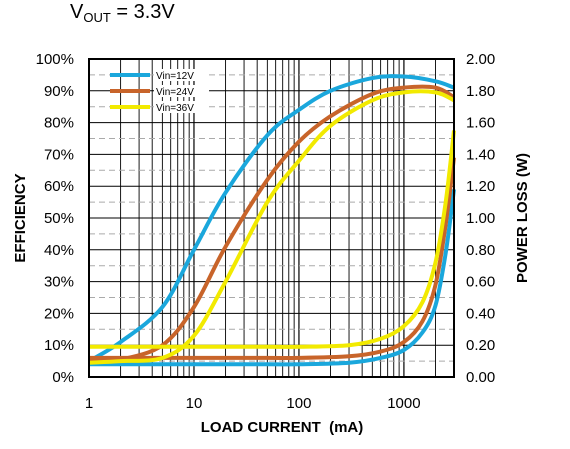  I want to click on y-left-tick-label: 80%, so click(59, 123).